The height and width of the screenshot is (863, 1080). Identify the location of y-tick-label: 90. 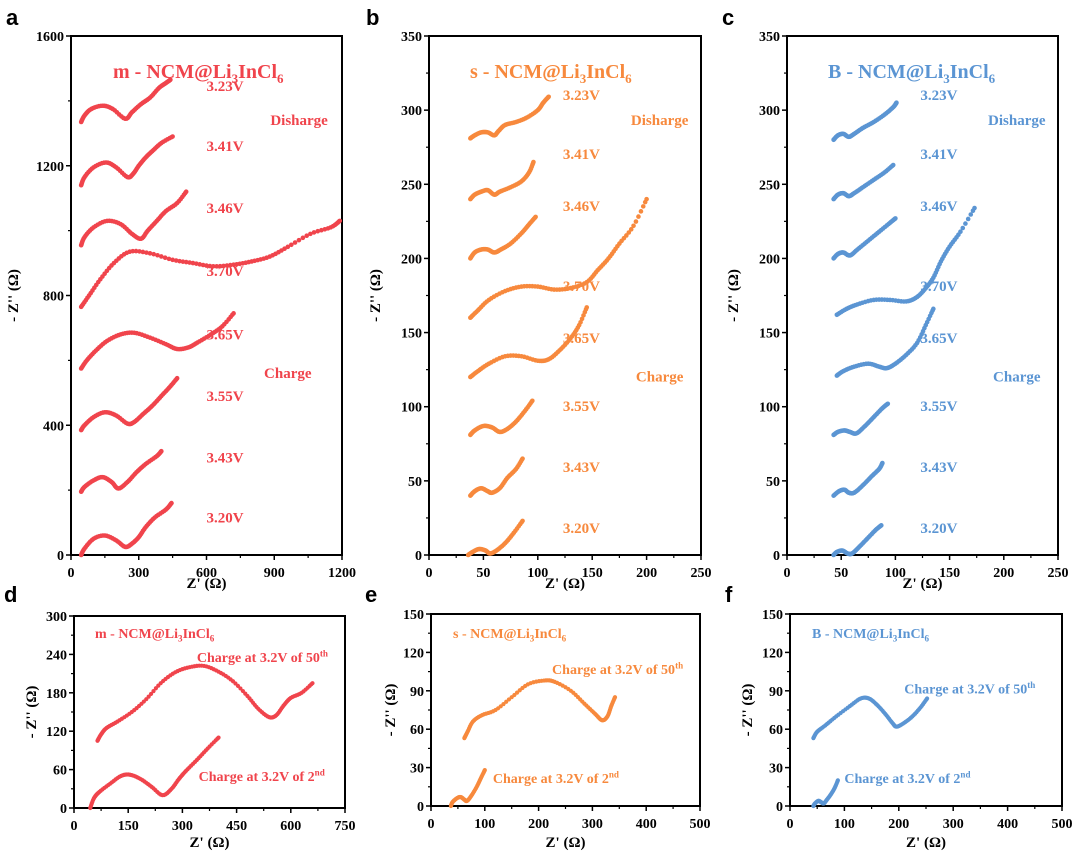
(417, 692).